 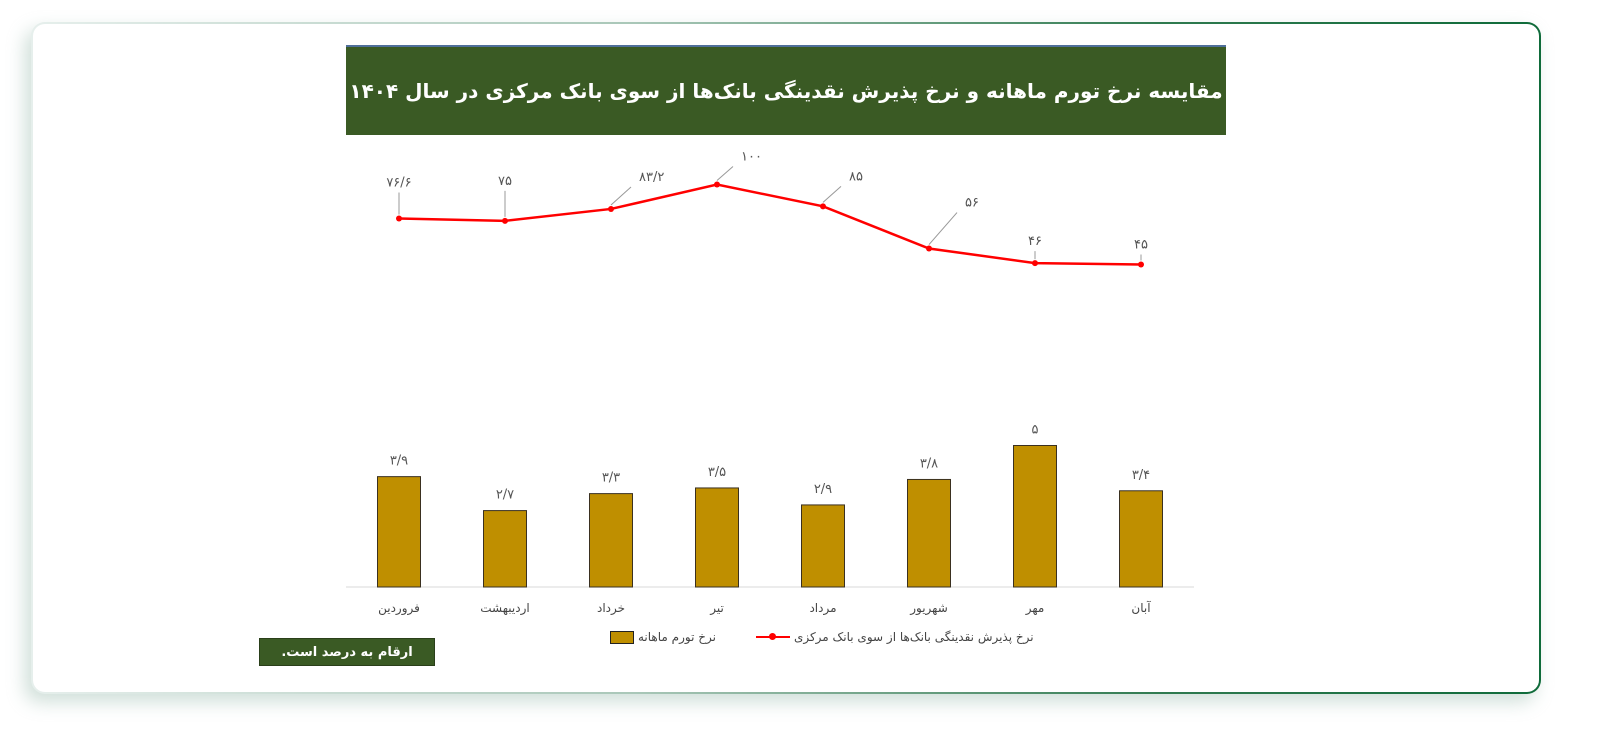 I want to click on category-label: خرداد, so click(x=611, y=608).